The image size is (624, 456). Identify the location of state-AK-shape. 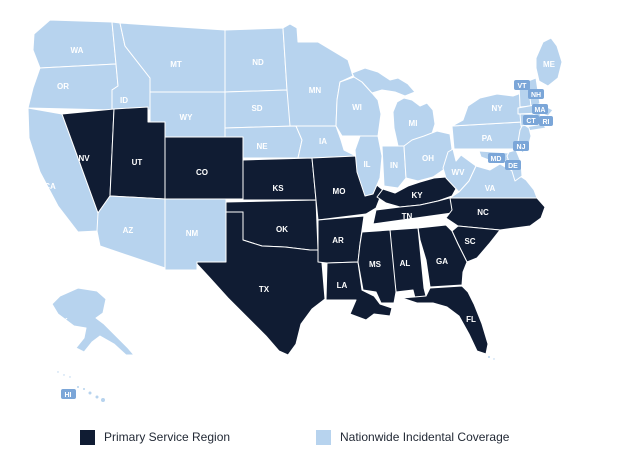
(93, 321).